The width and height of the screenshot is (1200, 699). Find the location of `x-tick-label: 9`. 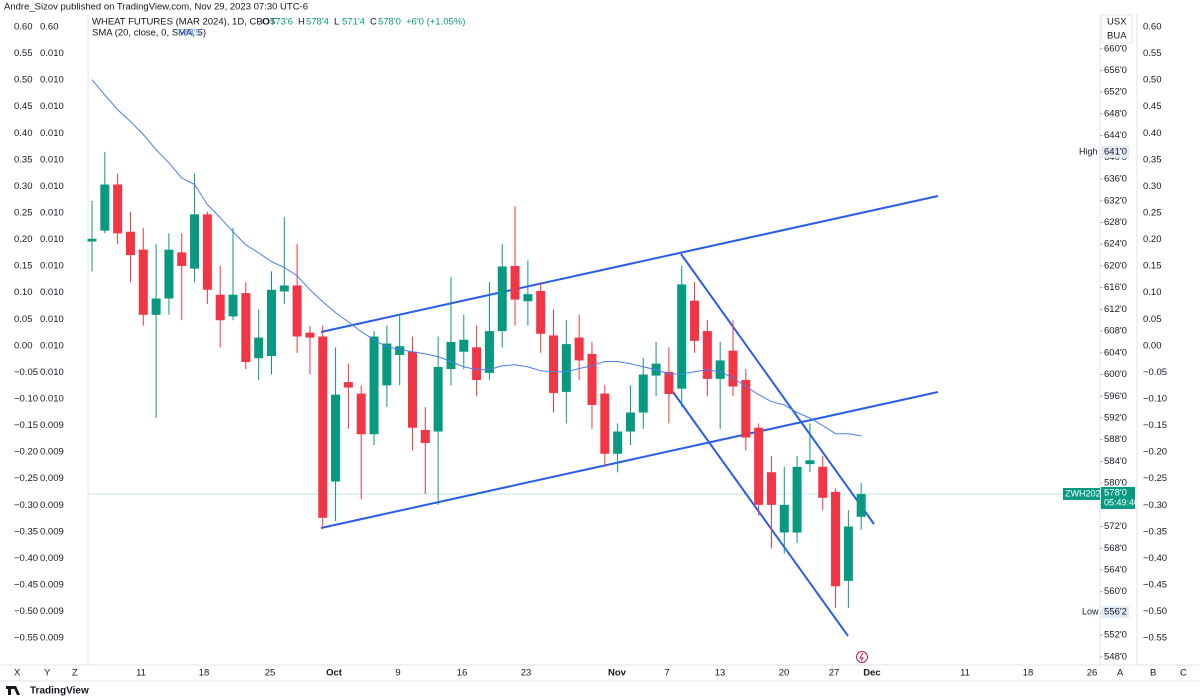

x-tick-label: 9 is located at coordinates (397, 673).